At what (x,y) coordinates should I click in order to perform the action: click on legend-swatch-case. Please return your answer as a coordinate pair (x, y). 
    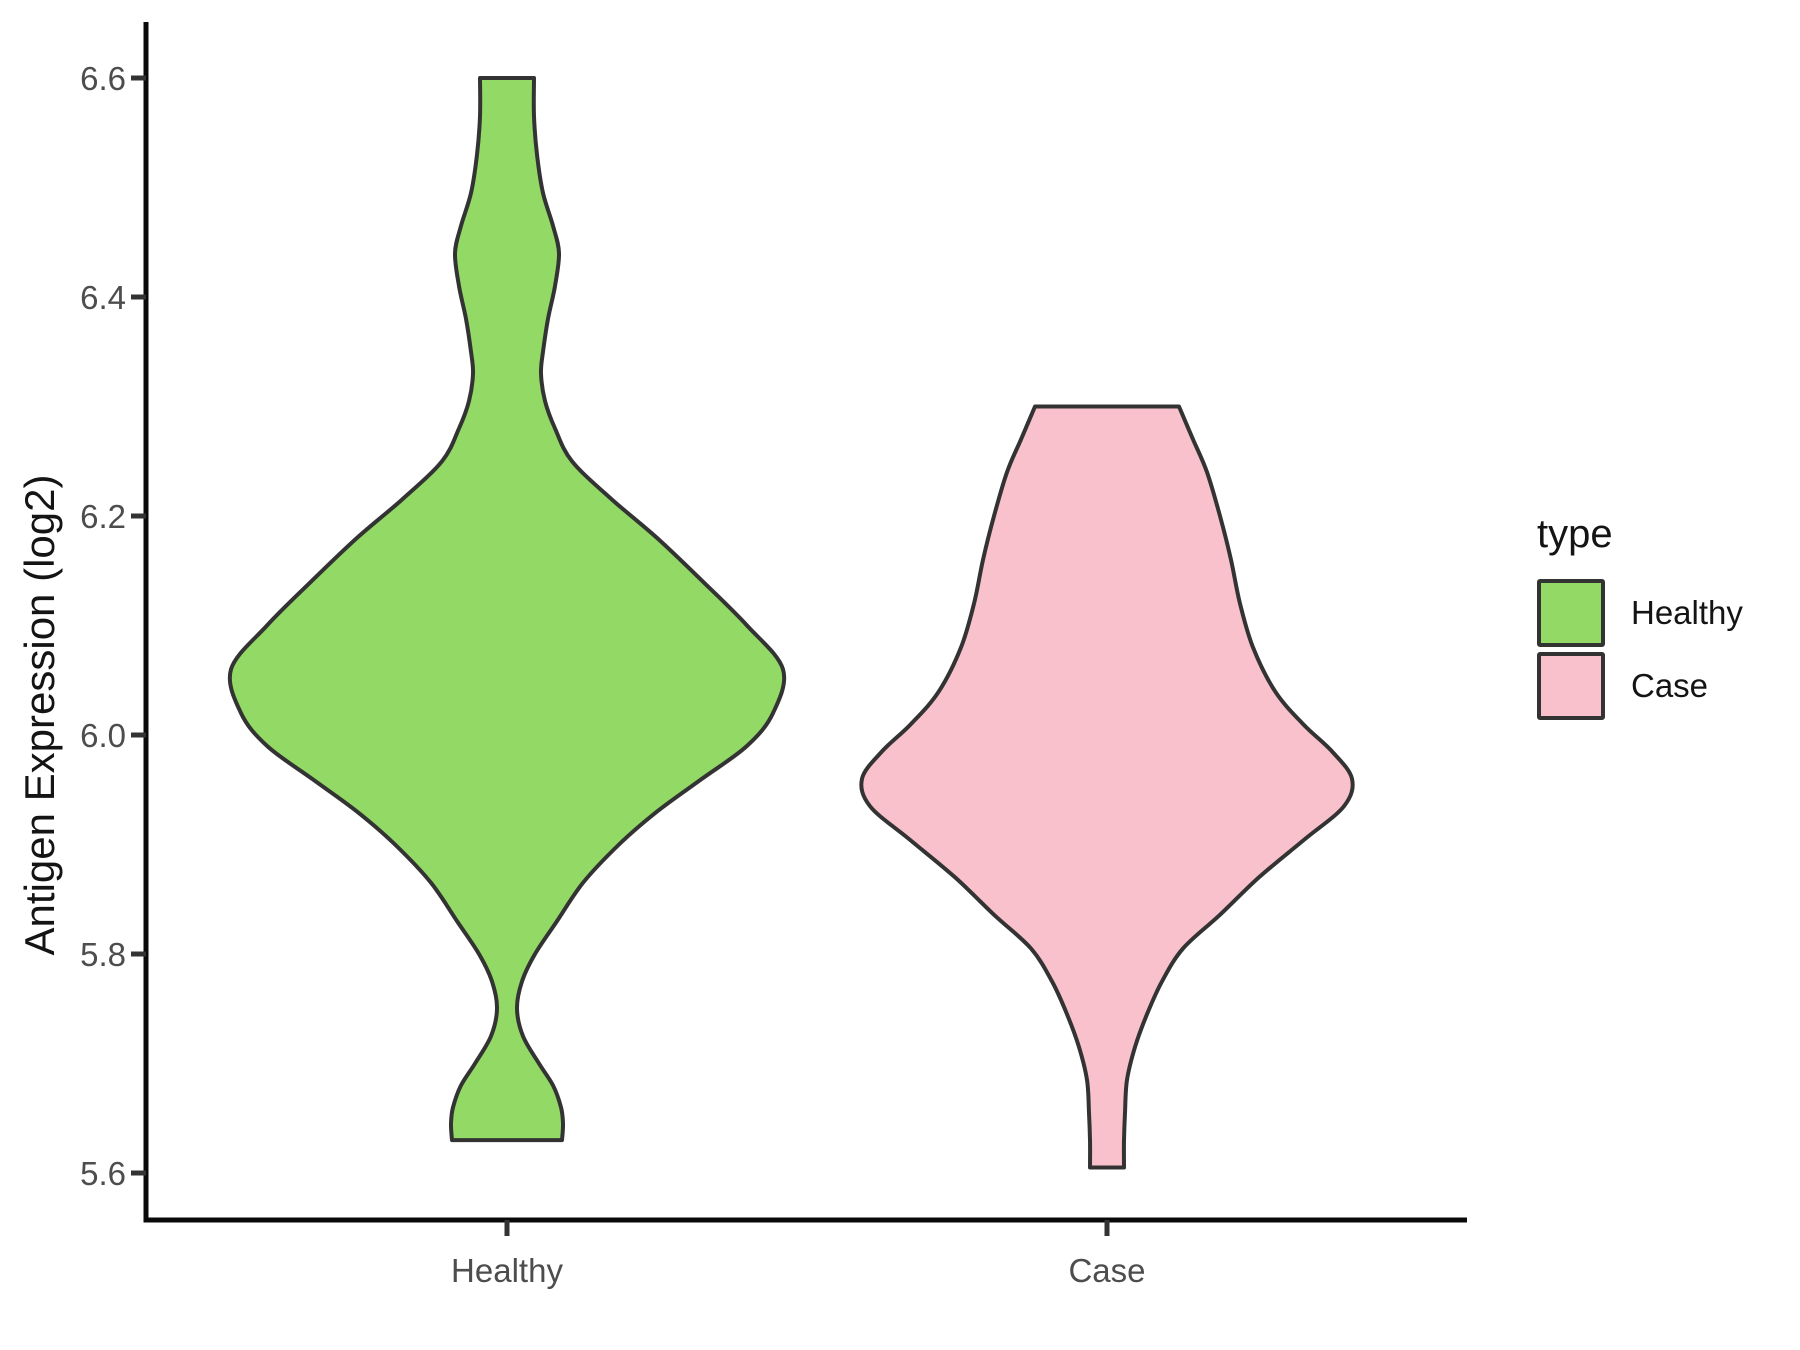
    Looking at the image, I should click on (1571, 686).